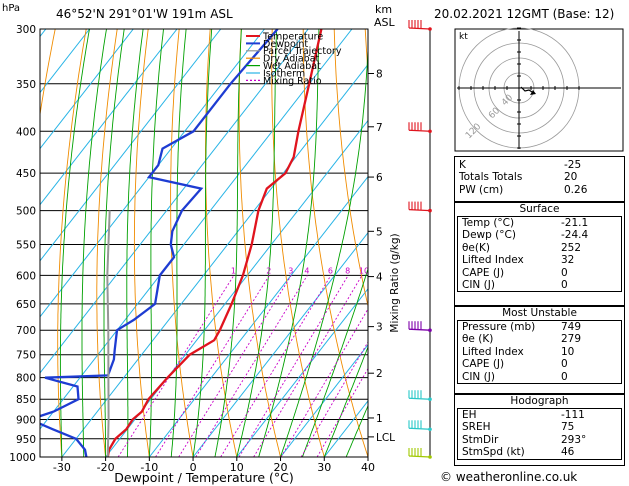 This screenshot has width=629, height=486. I want to click on mu-cape-value: 0, so click(564, 364).